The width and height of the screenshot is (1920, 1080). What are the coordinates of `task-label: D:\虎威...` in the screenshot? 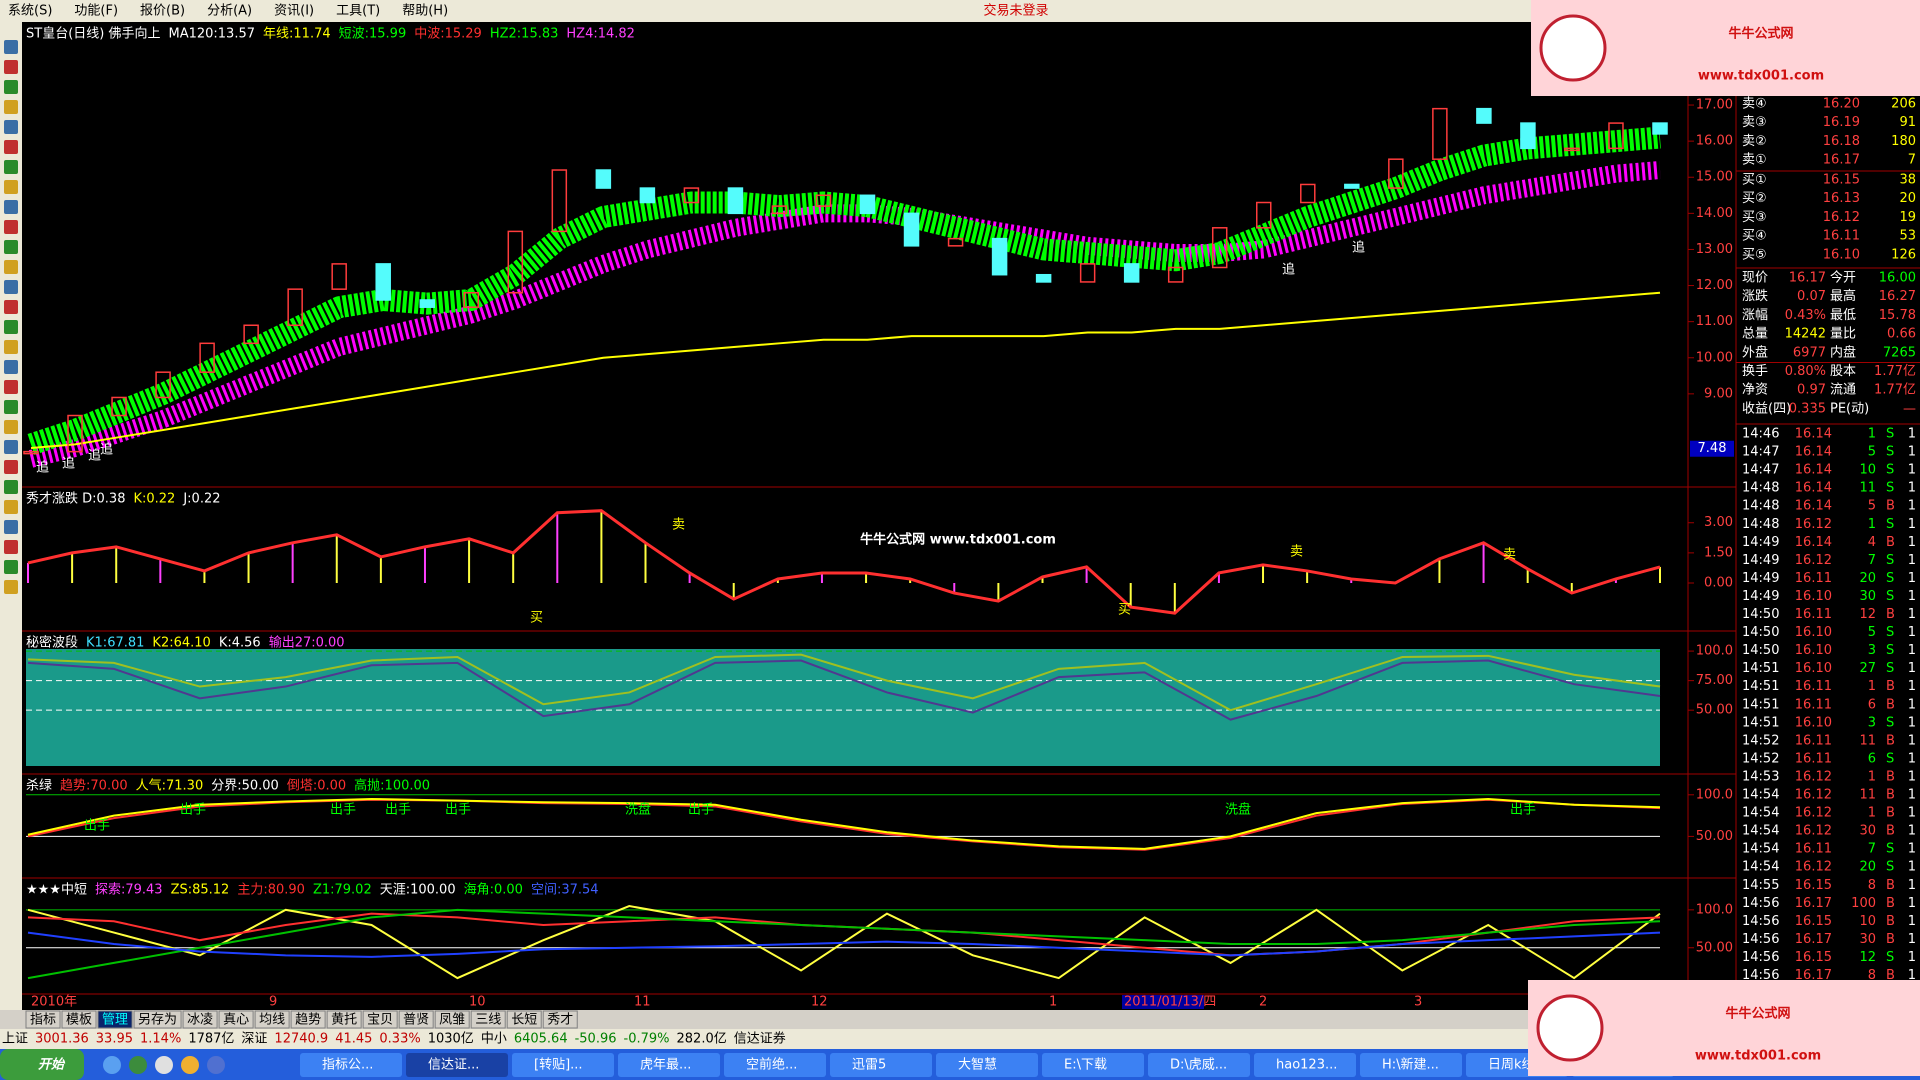 It's located at (1198, 1065).